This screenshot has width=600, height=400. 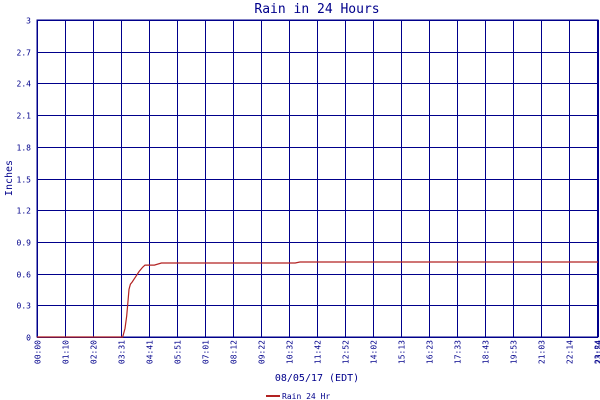 What do you see at coordinates (486, 352) in the screenshot?
I see `x-tick-label: 18:43` at bounding box center [486, 352].